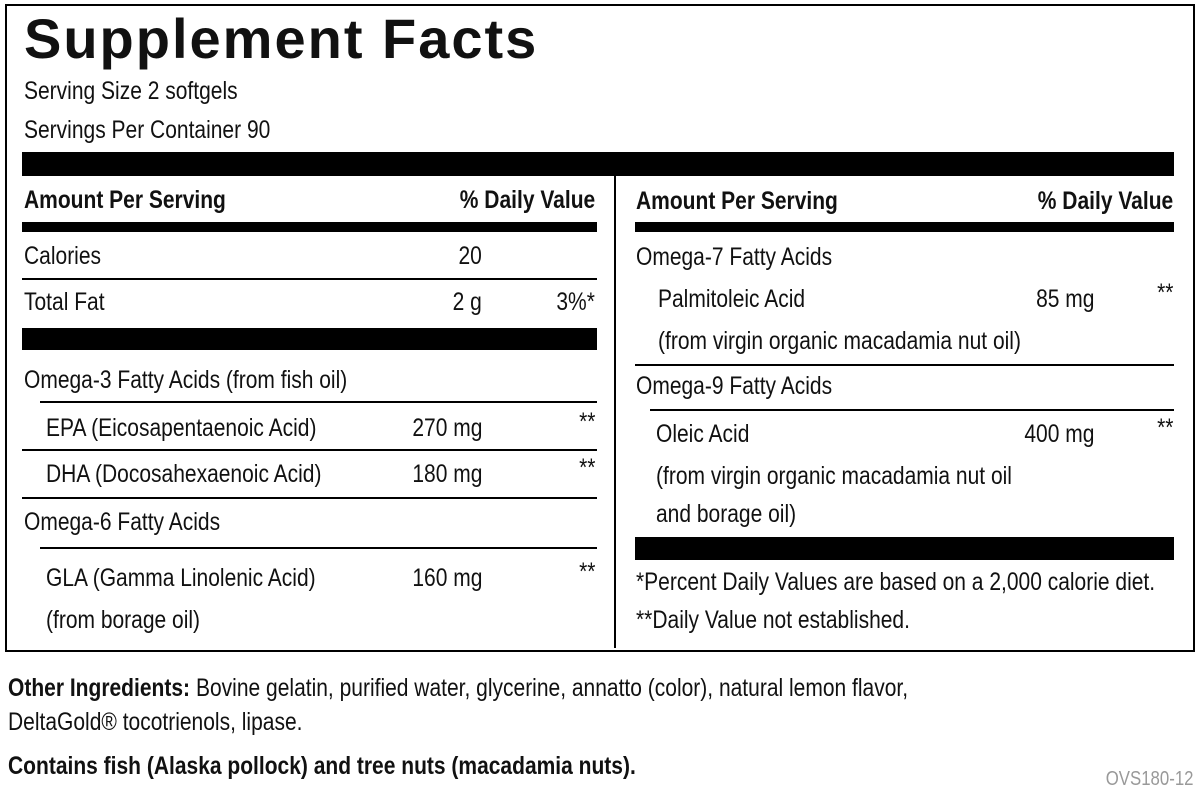  I want to click on other-ingredients-label: Other Ingredients:, so click(99, 688).